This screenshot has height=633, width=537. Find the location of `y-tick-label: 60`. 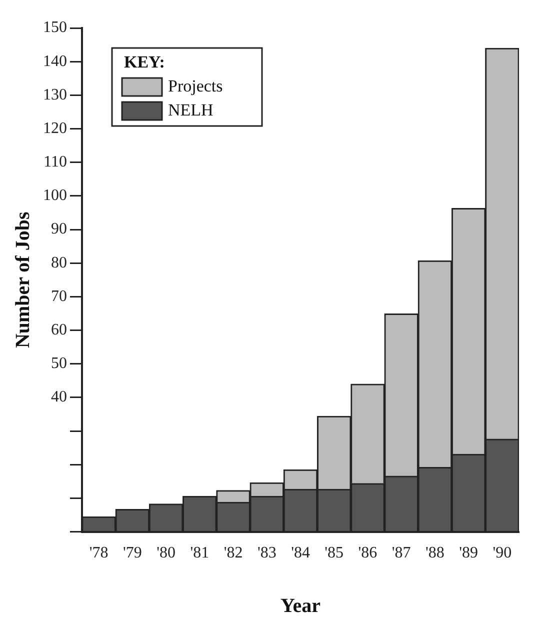

y-tick-label: 60 is located at coordinates (59, 329).